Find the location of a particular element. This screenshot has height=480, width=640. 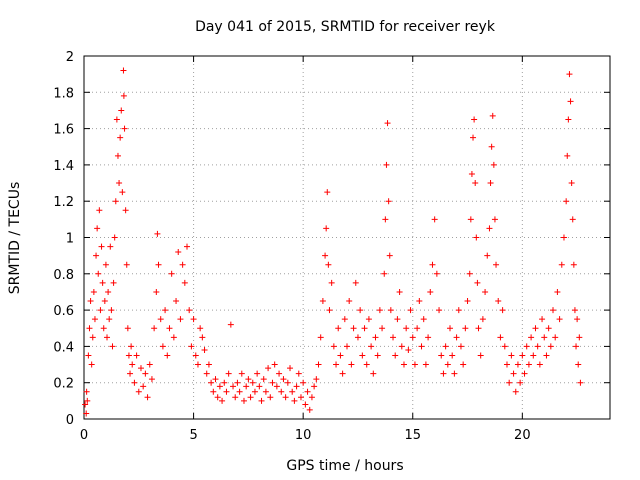

y-tick-label: 1 is located at coordinates (70, 239).